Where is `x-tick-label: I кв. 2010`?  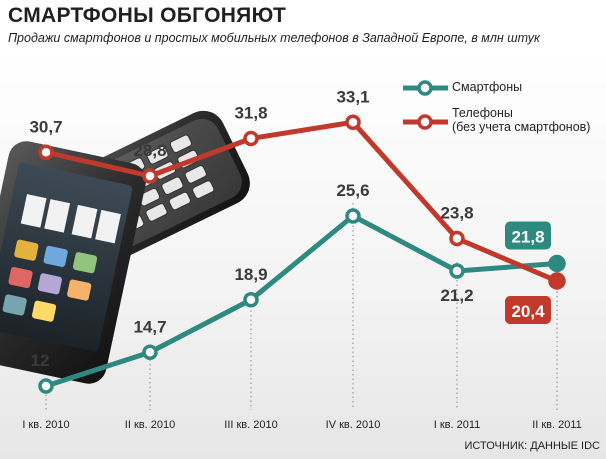
x-tick-label: I кв. 2010 is located at coordinates (45, 425).